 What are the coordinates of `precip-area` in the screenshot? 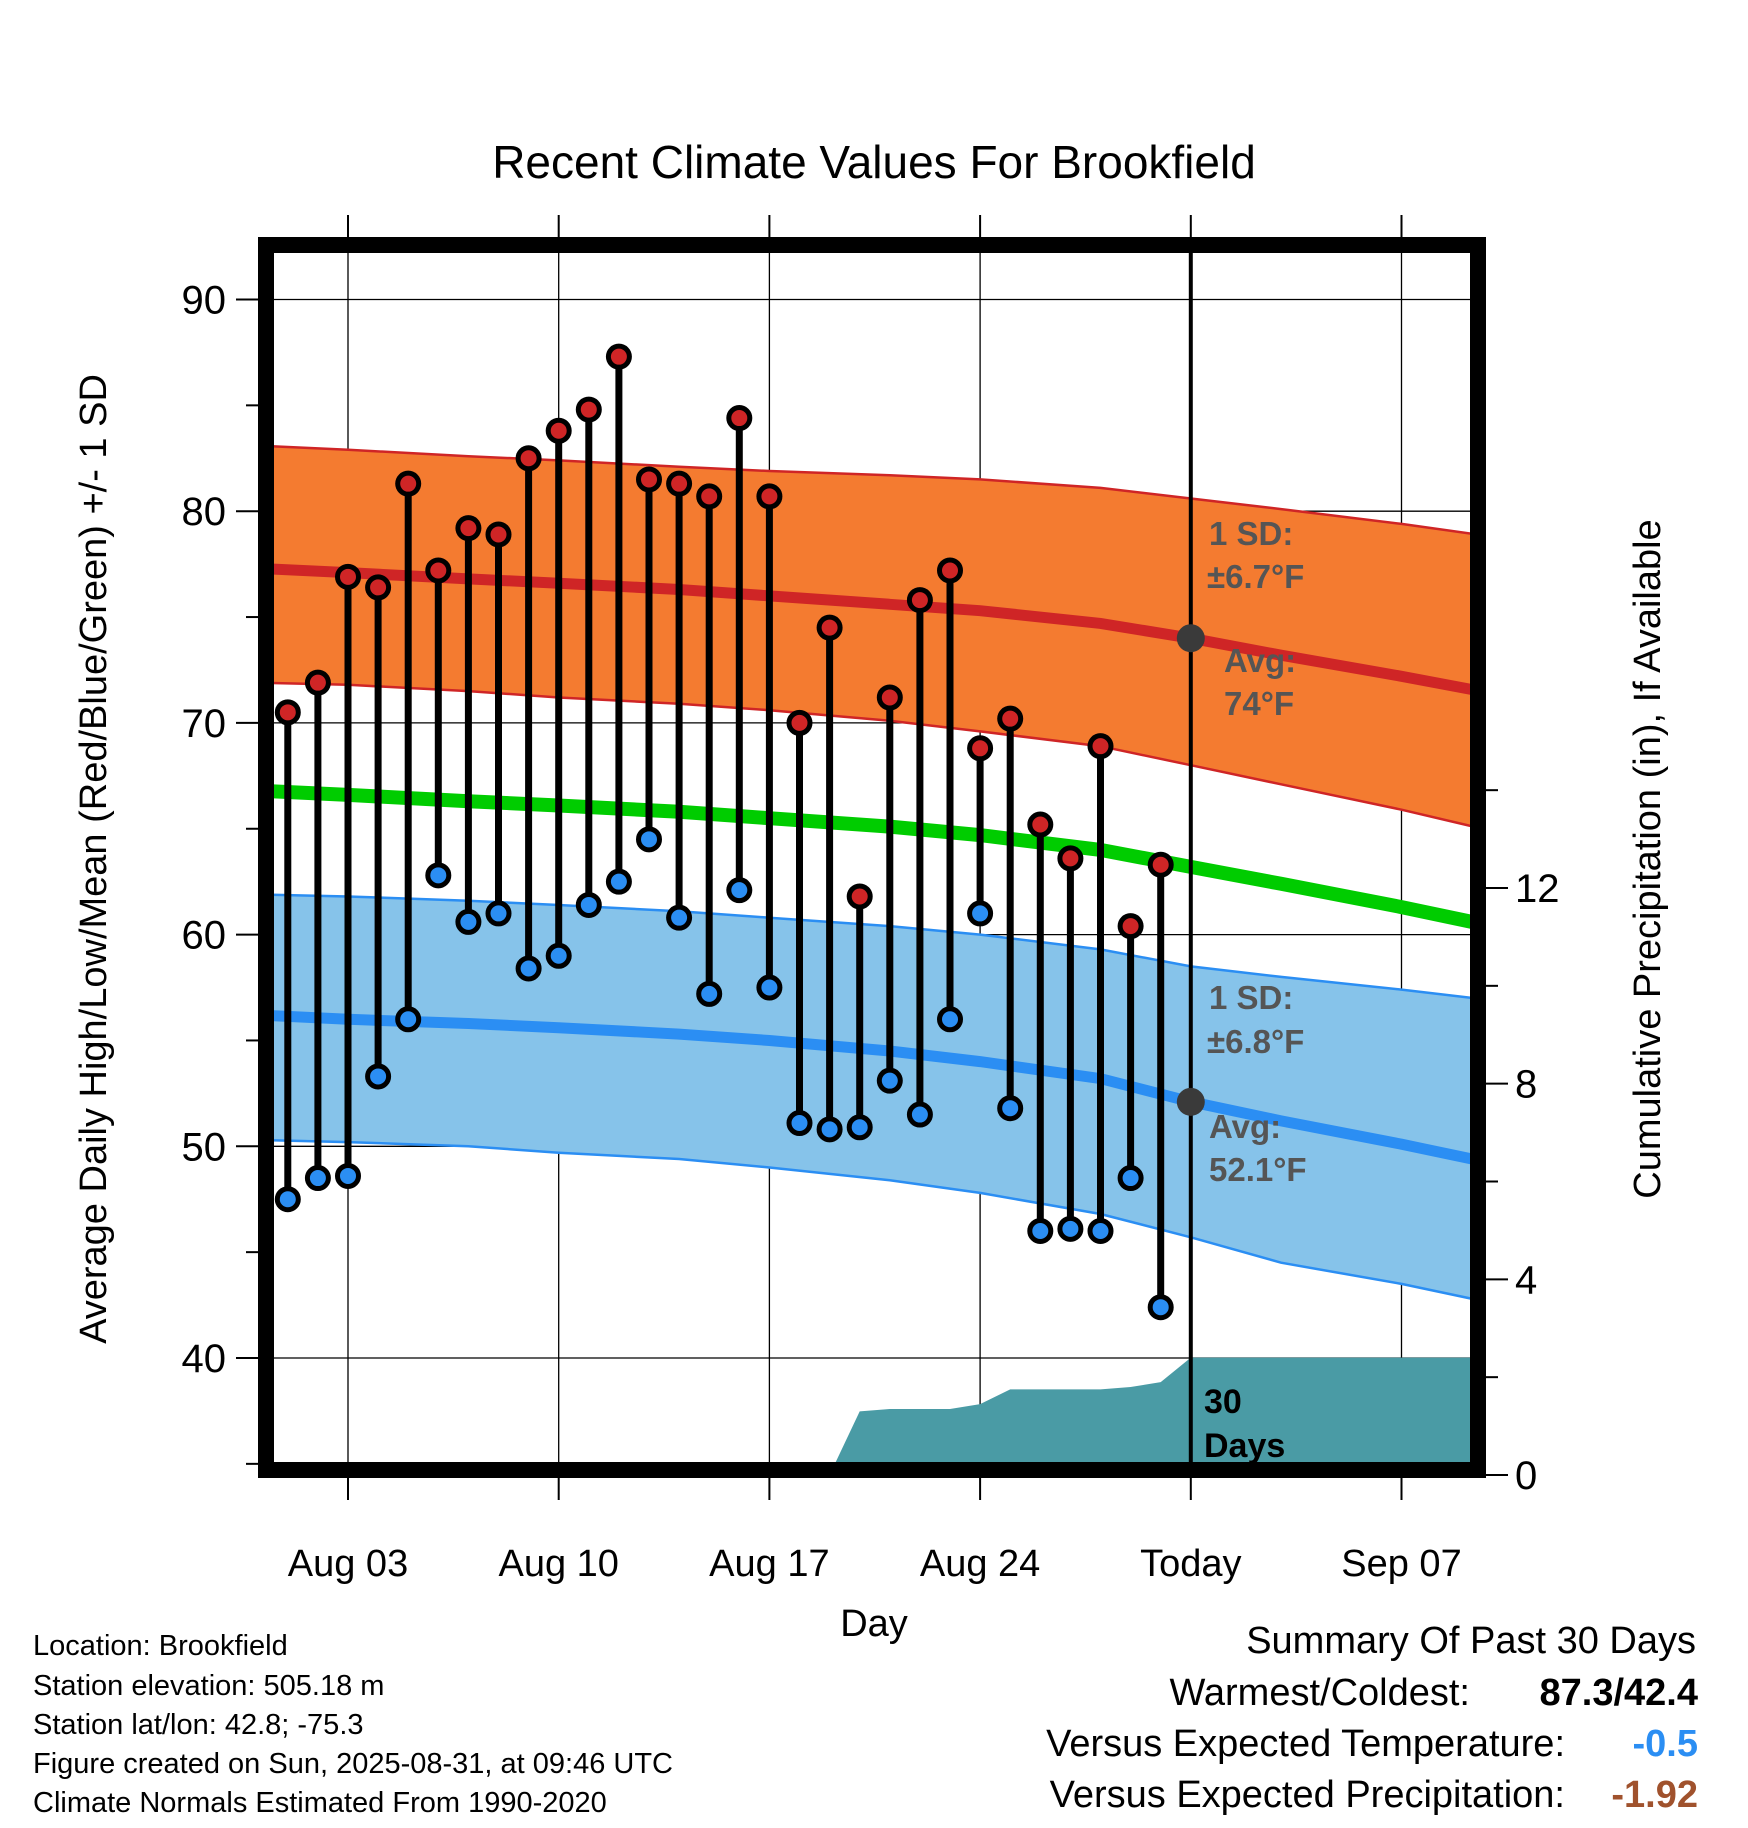 It's located at (872, 1413).